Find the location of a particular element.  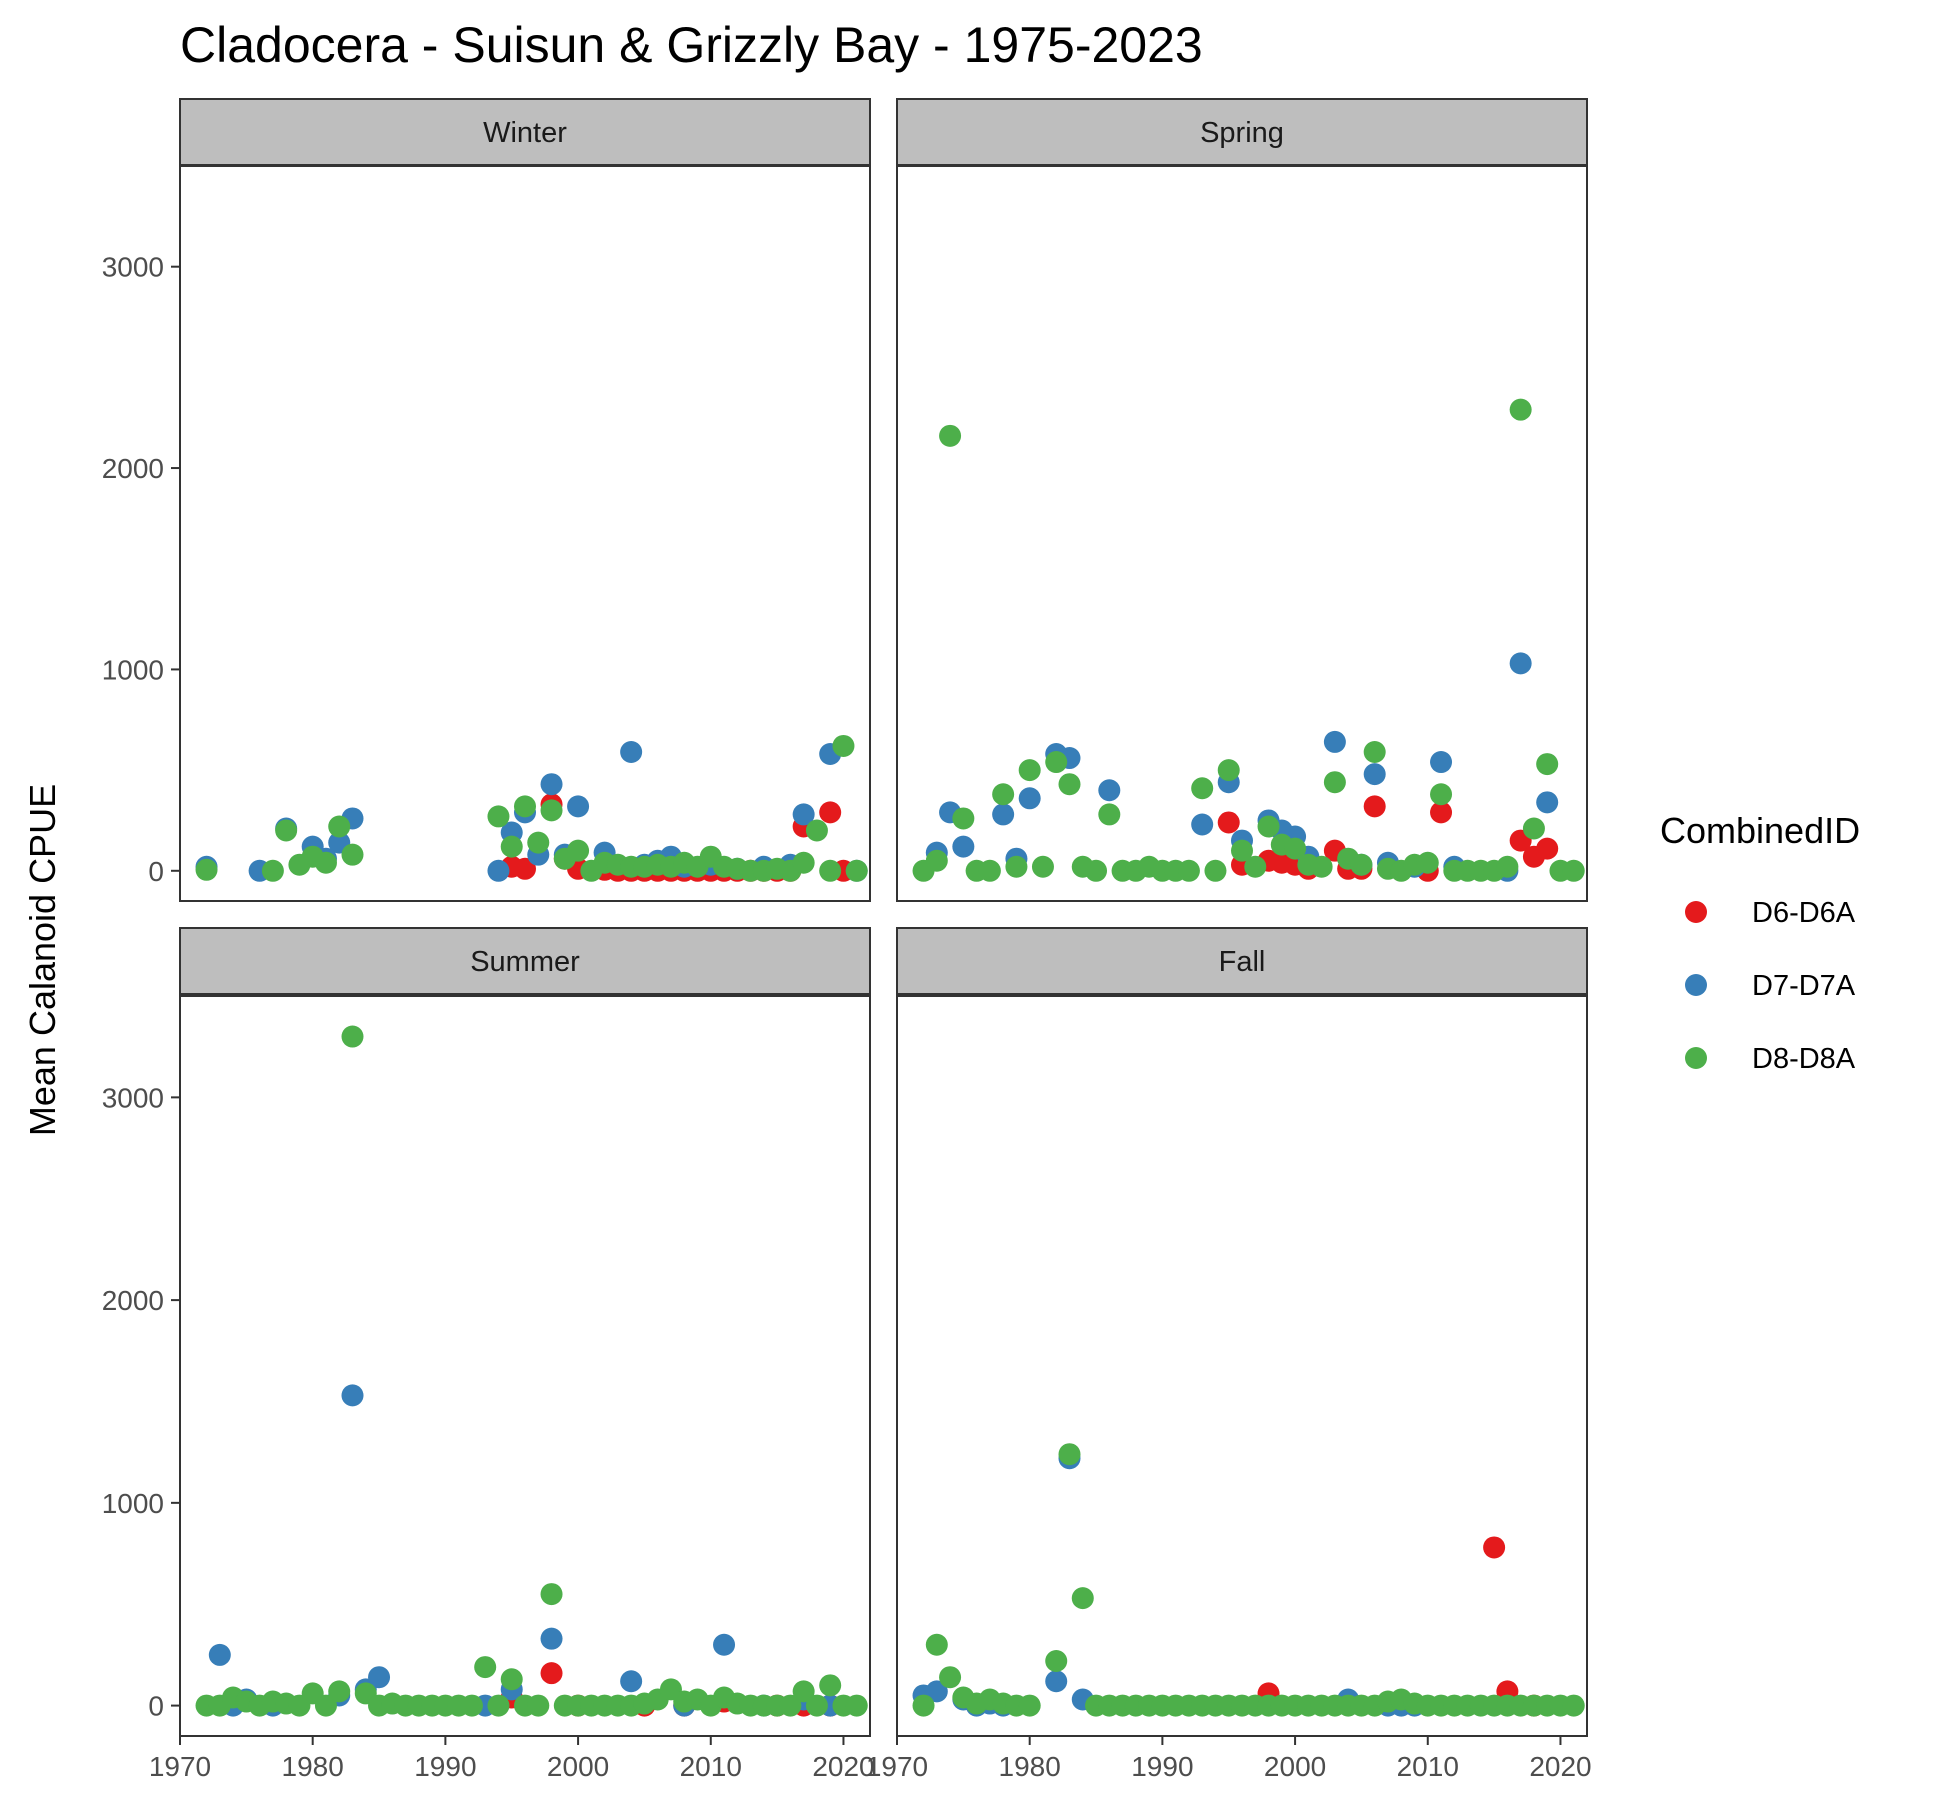

facet-strip-fall is located at coordinates (1242, 961).